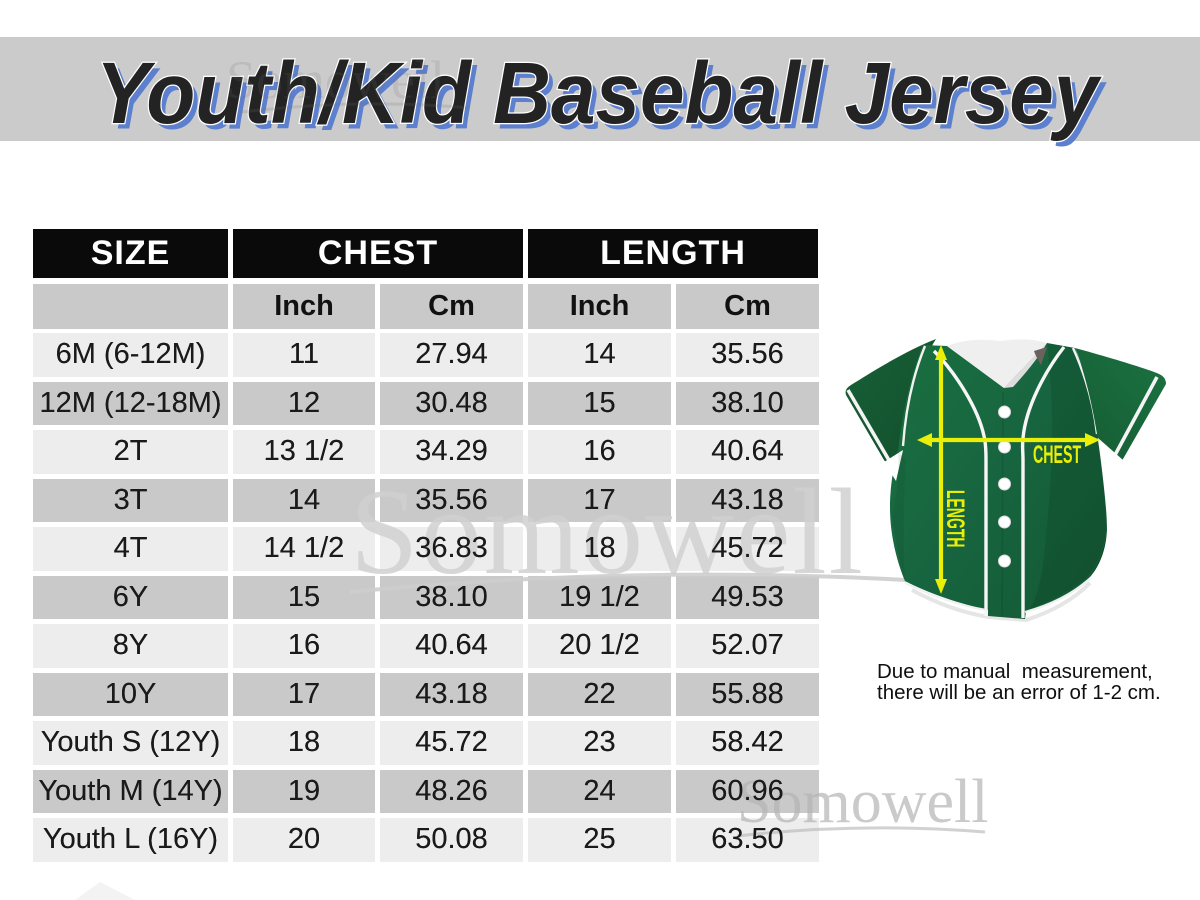  Describe the element at coordinates (954, 519) in the screenshot. I see `svg-text: LENGTH` at that location.